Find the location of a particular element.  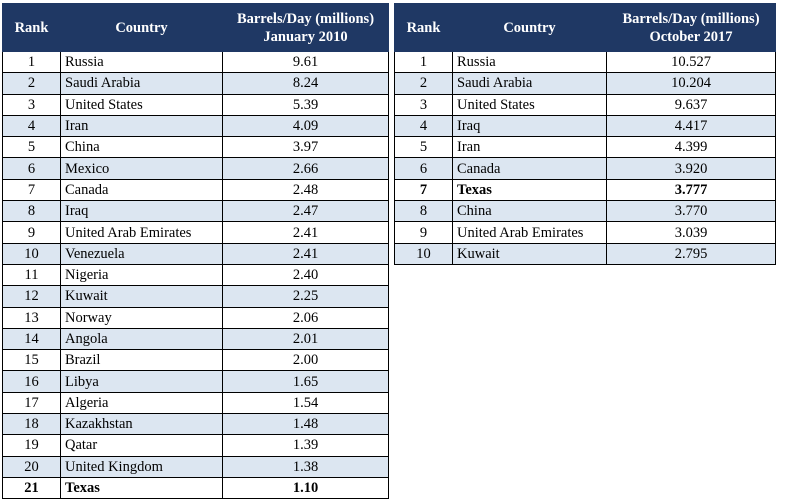

header-line-1: Barrels/Day (millions) is located at coordinates (305, 18).